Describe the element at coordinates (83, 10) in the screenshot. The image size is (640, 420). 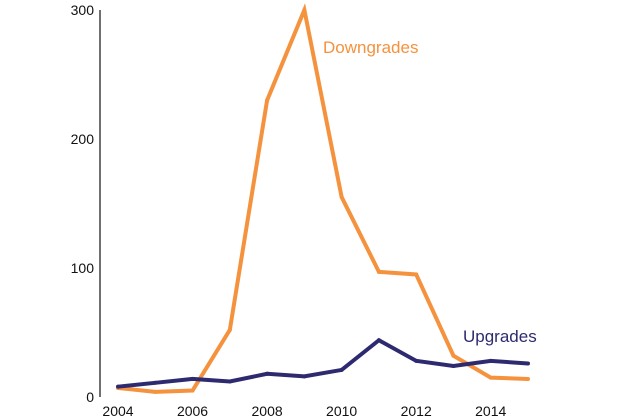
I see `y-tick-label-300: 300` at that location.